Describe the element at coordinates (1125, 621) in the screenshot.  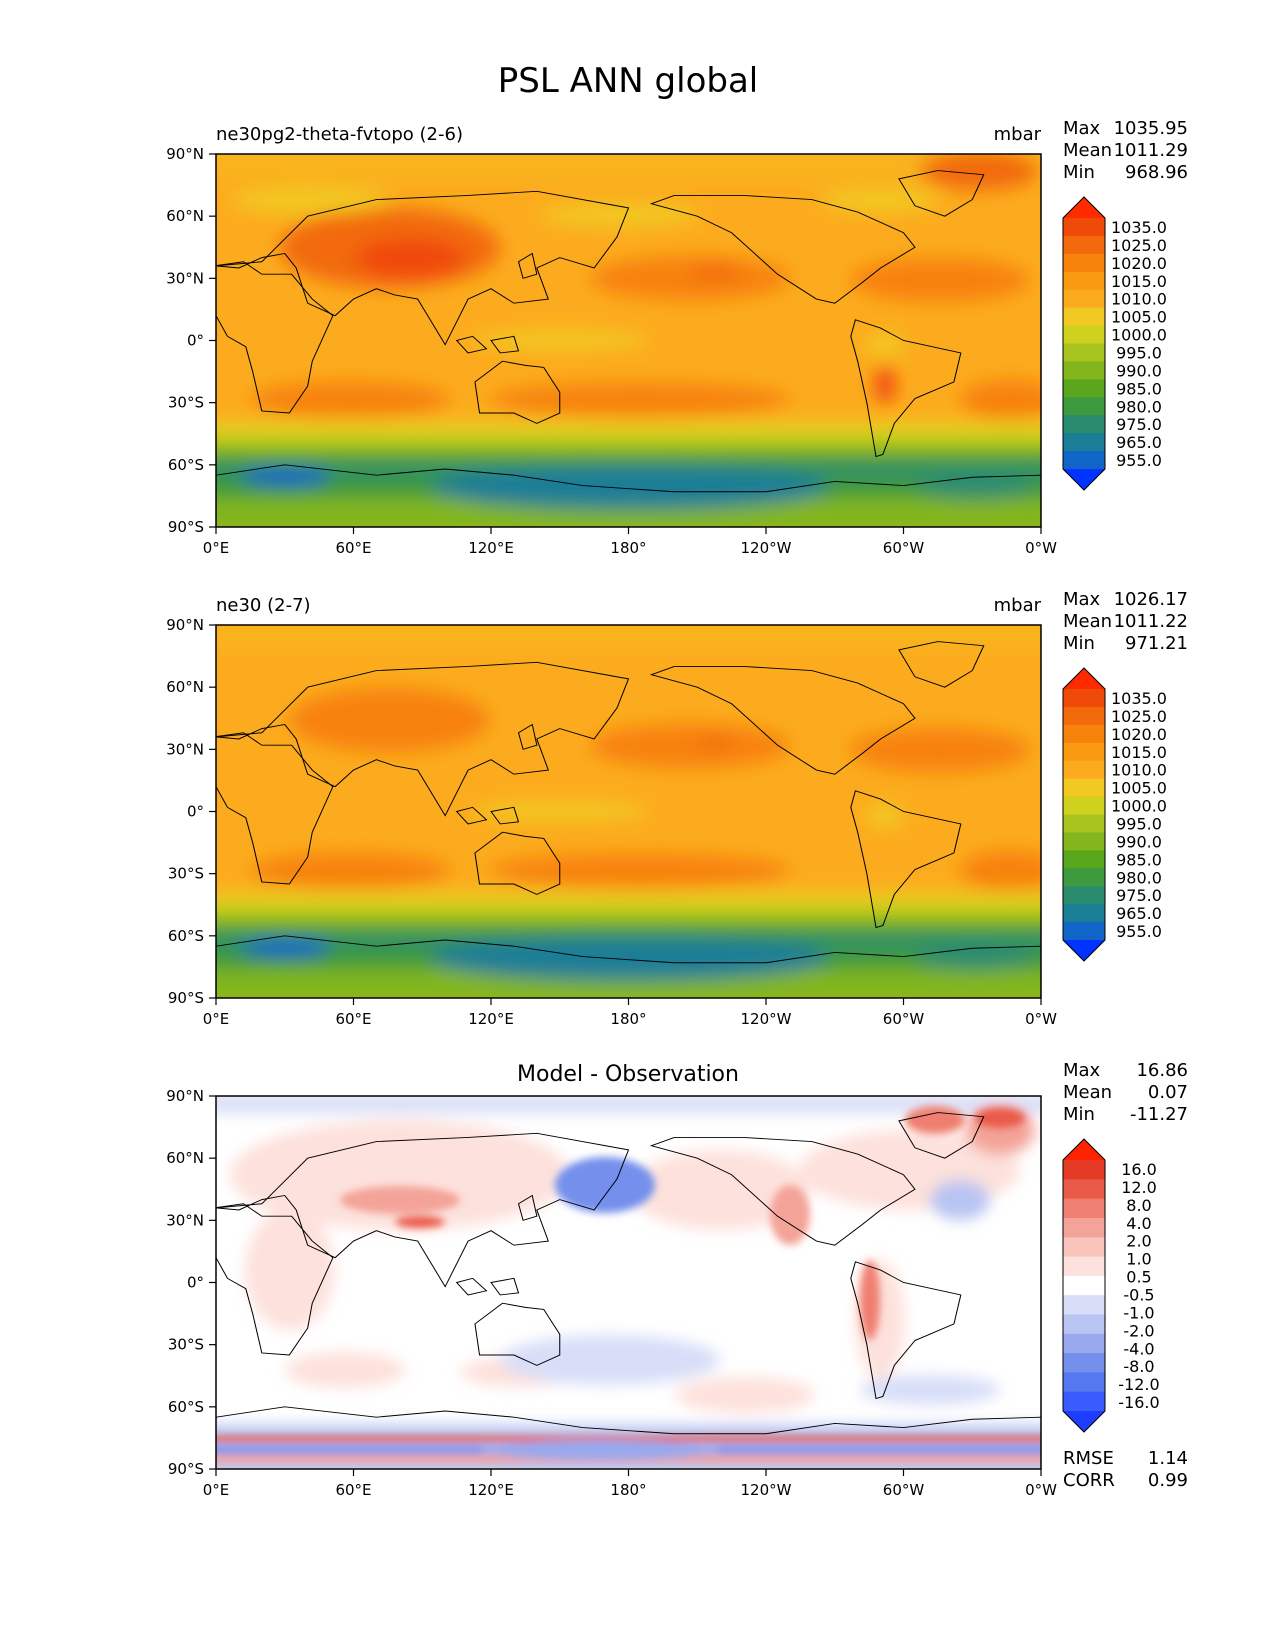
I see `panel-2-stats: Max 1026.17 Mean 1011.22 Min 971.21` at that location.